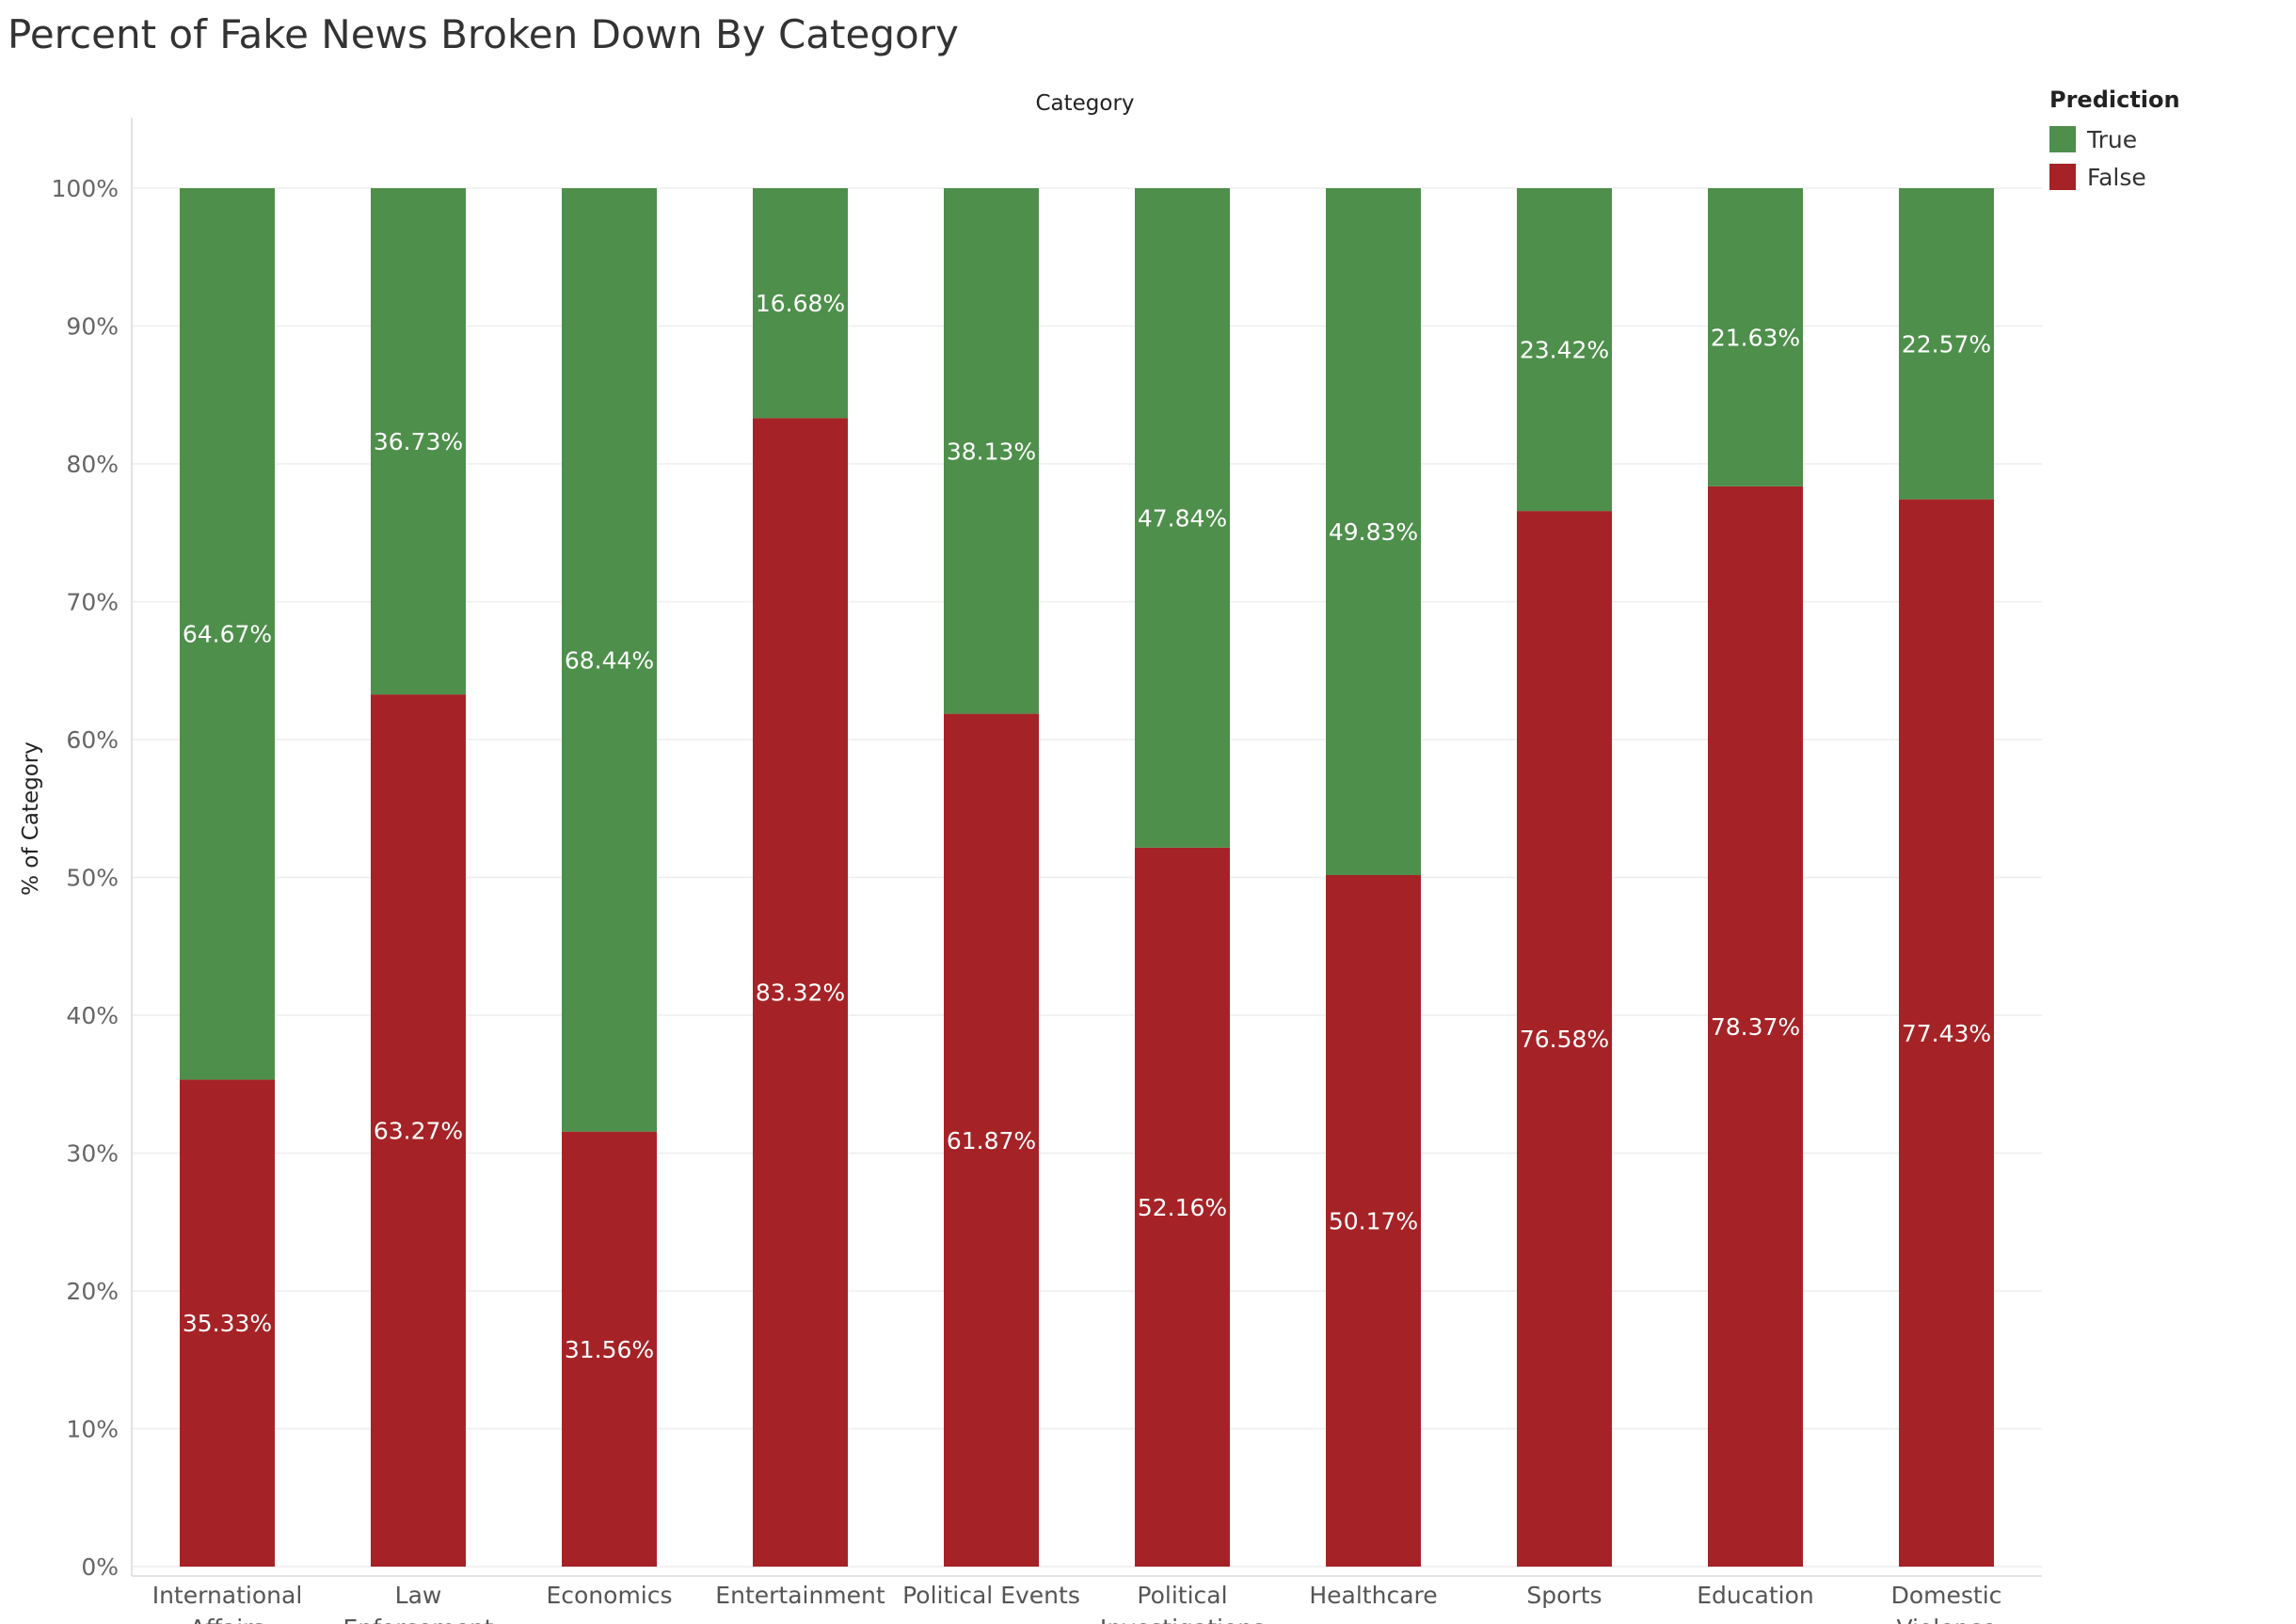  Describe the element at coordinates (991, 1595) in the screenshot. I see `x-category-label: Political Events` at that location.